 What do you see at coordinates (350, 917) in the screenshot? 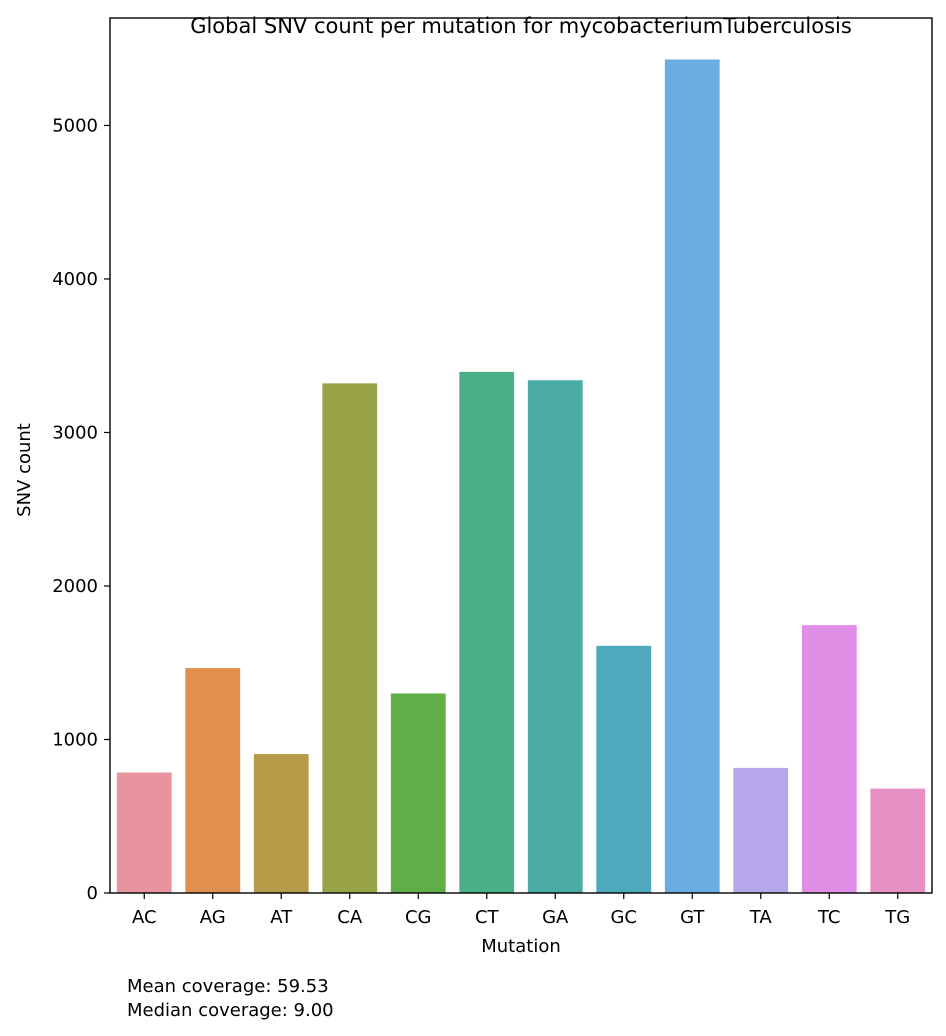
I see `x-tick-label: CA` at bounding box center [350, 917].